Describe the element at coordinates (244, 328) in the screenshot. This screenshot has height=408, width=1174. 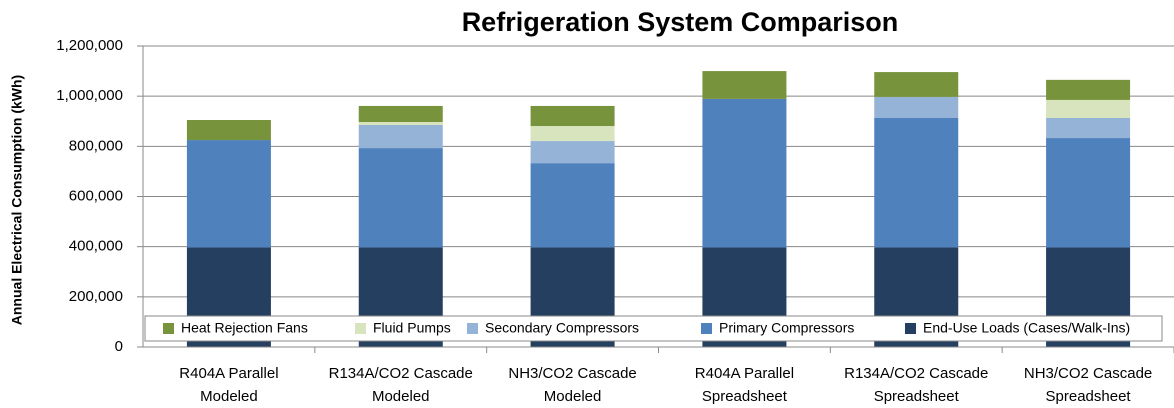
I see `legend-label: Heat Rejection Fans` at that location.